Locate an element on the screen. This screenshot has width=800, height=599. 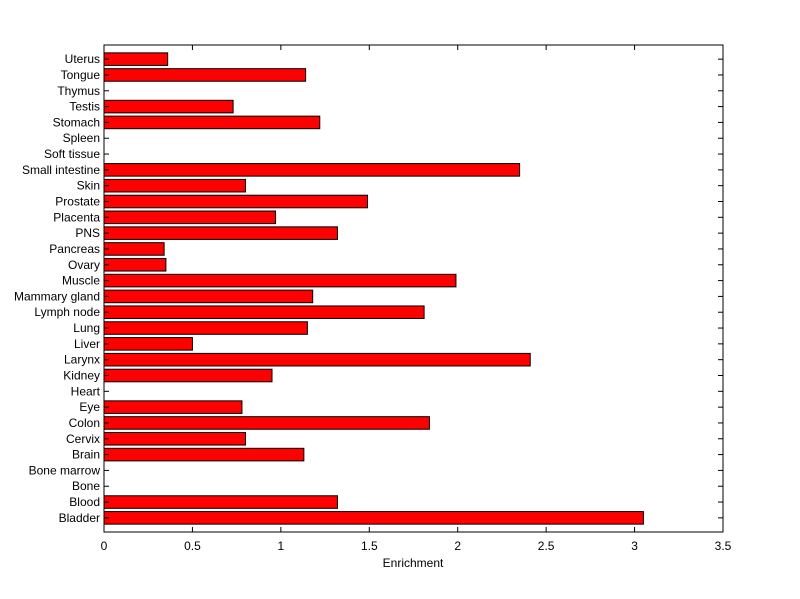
bar-kidney is located at coordinates (188, 375).